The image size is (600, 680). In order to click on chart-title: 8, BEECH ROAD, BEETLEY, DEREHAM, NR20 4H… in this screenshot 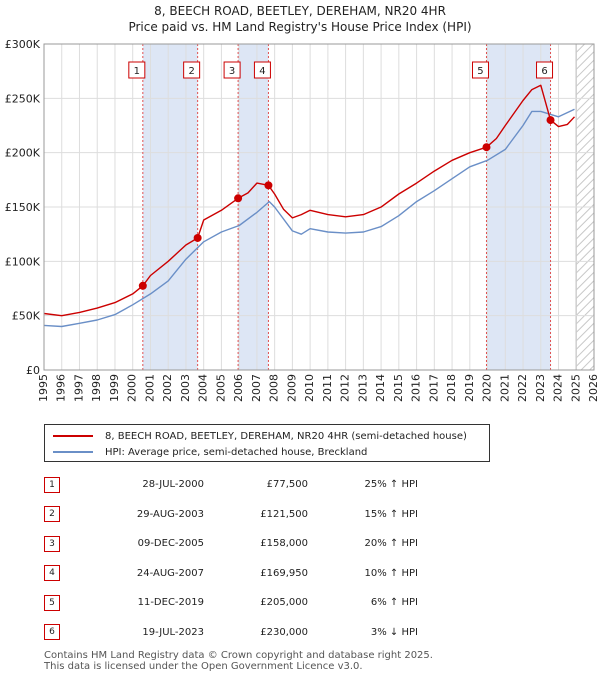, I will do `click(300, 11)`.